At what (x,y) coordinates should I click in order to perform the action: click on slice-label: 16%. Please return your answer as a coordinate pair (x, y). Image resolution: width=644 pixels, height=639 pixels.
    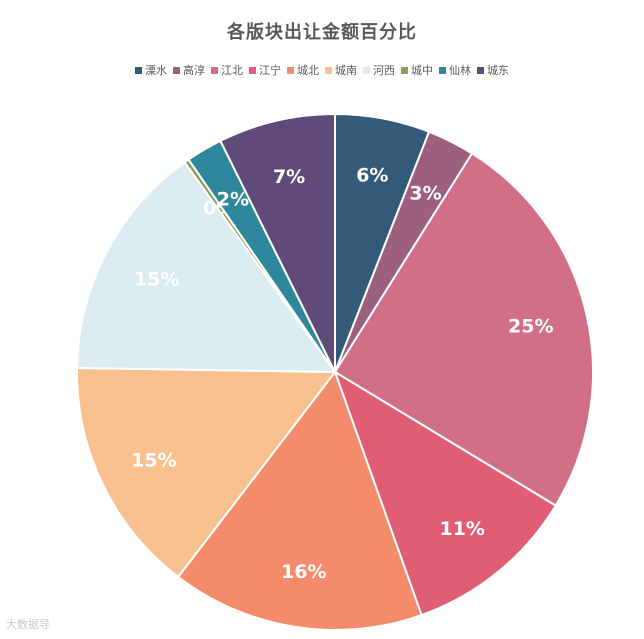
    Looking at the image, I should click on (303, 572).